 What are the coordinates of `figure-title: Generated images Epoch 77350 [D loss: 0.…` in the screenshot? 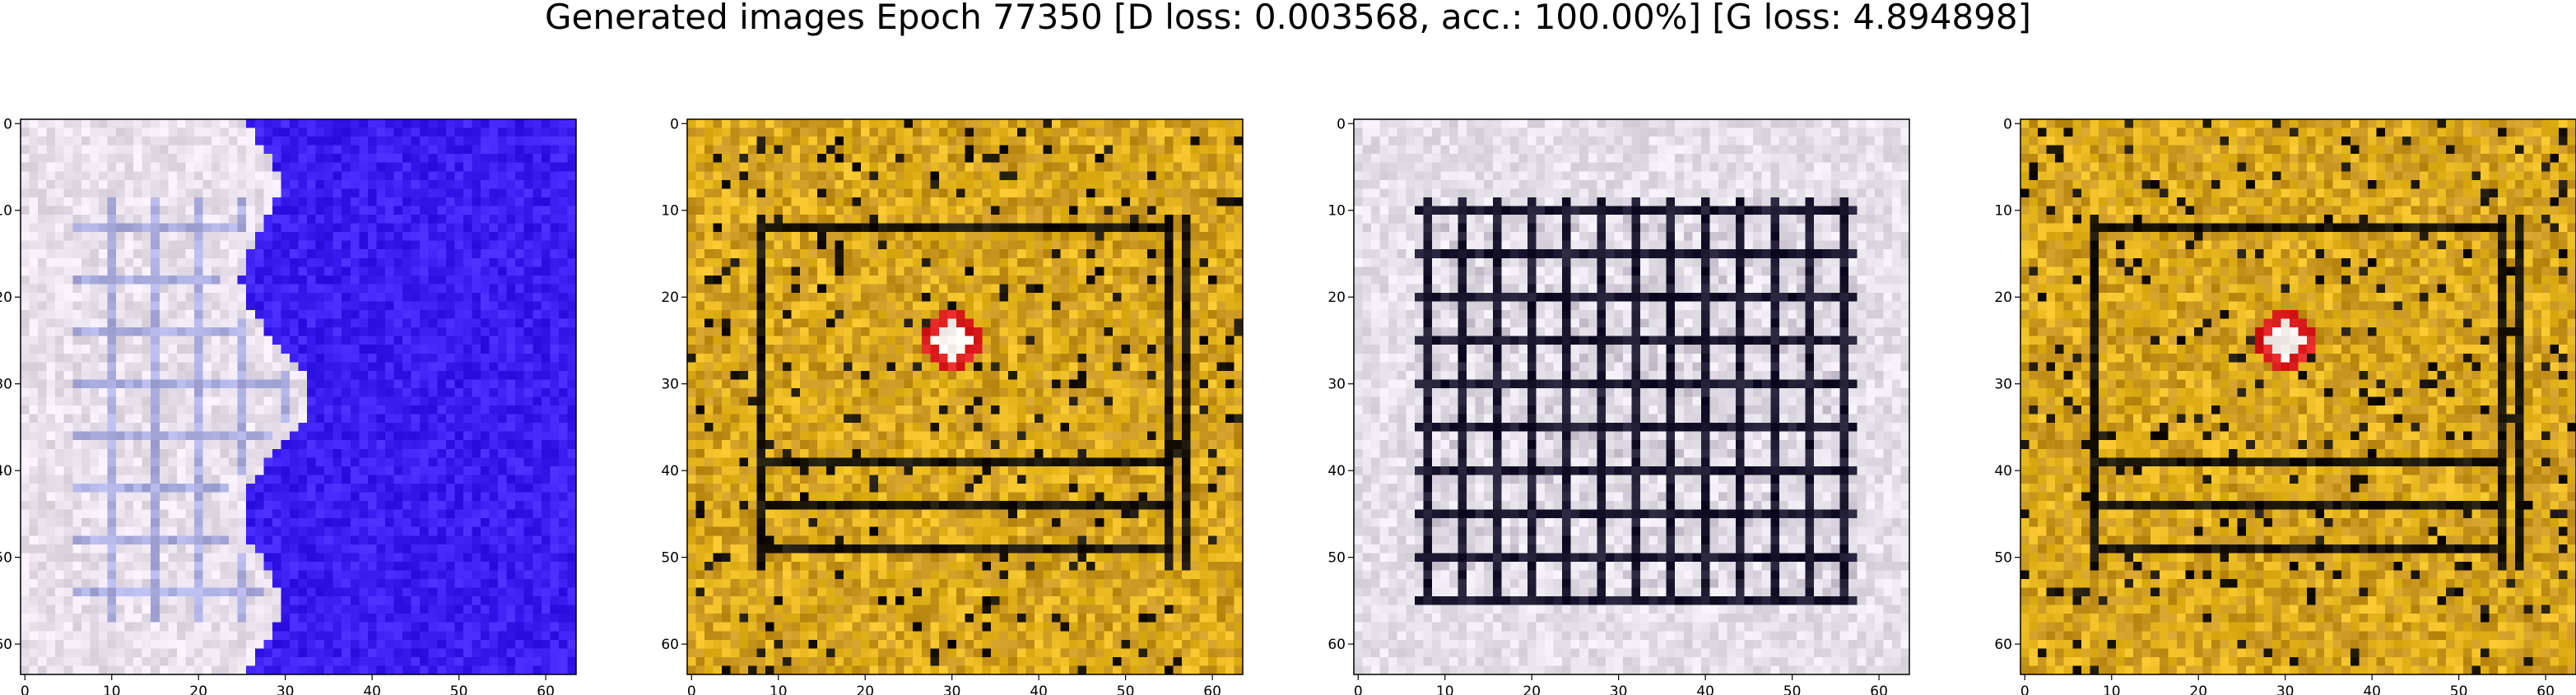 It's located at (1288, 17).